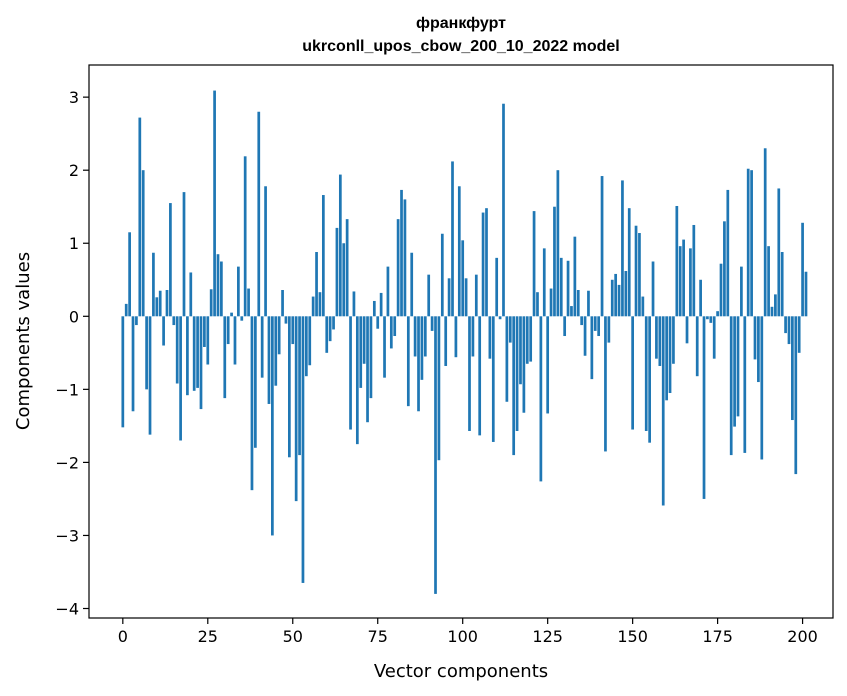 The image size is (847, 696). Describe the element at coordinates (461, 23) in the screenshot. I see `chart-title: франкфурт` at that location.